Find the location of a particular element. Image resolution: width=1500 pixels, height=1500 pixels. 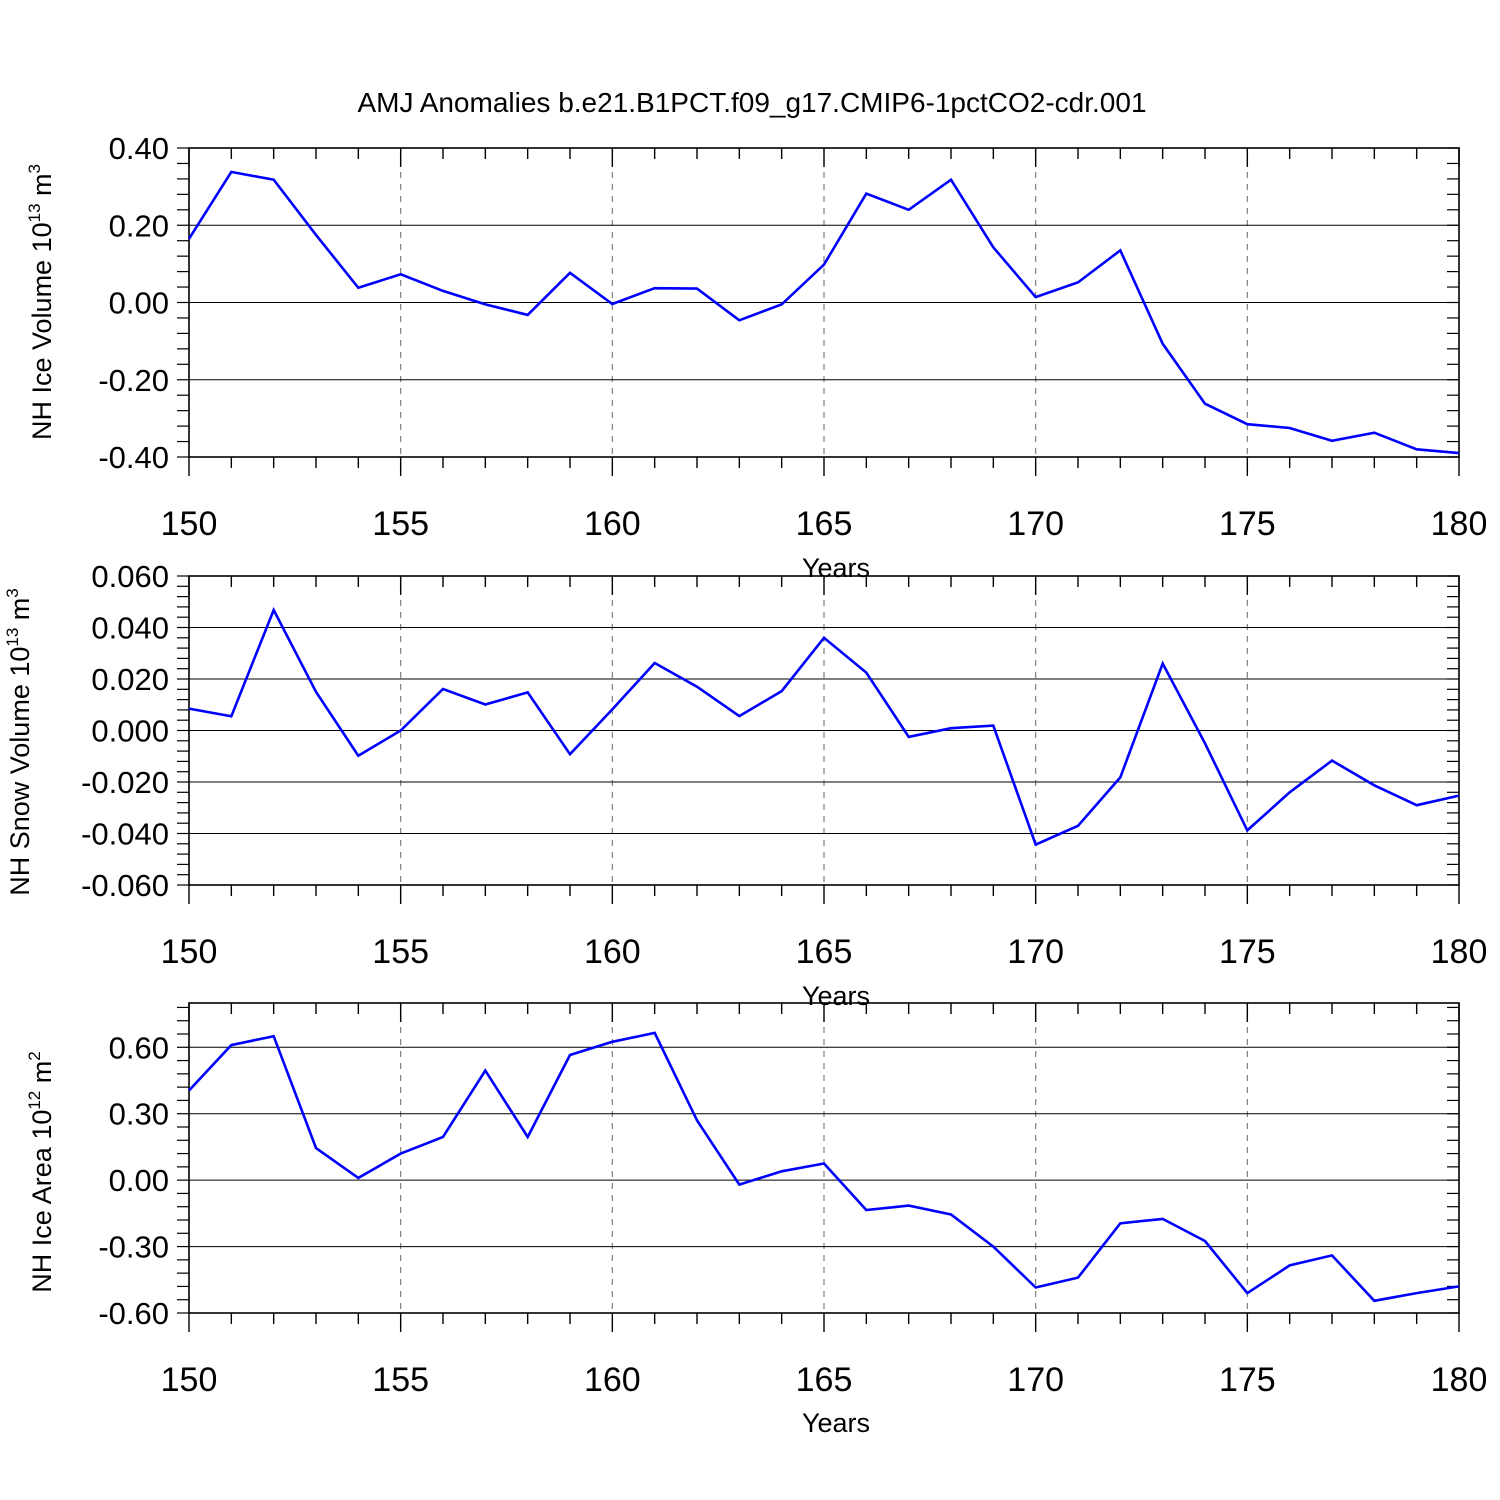

y-tick-label: -0.30 is located at coordinates (133, 1247).